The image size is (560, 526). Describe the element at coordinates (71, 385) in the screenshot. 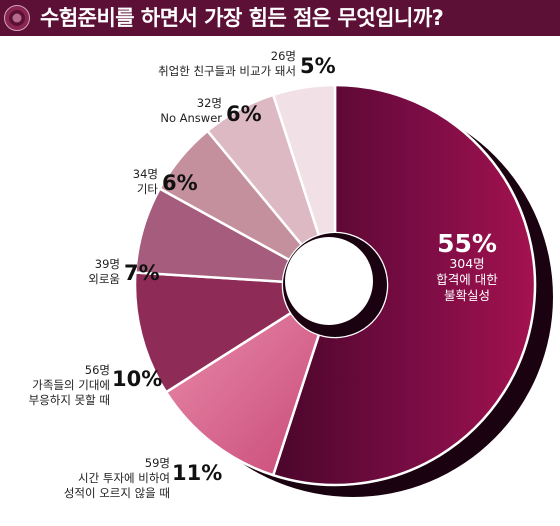

I see `slice-label-2-0: 가족들의 기대에` at that location.